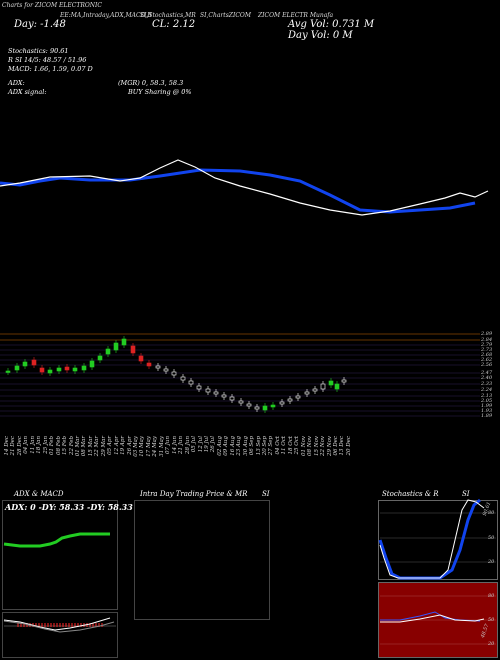  Describe the element at coordinates (69, 507) in the screenshot. I see `adx-panel-label: ADX: 0 -DY: 58.33 -DY: 58.33` at that location.